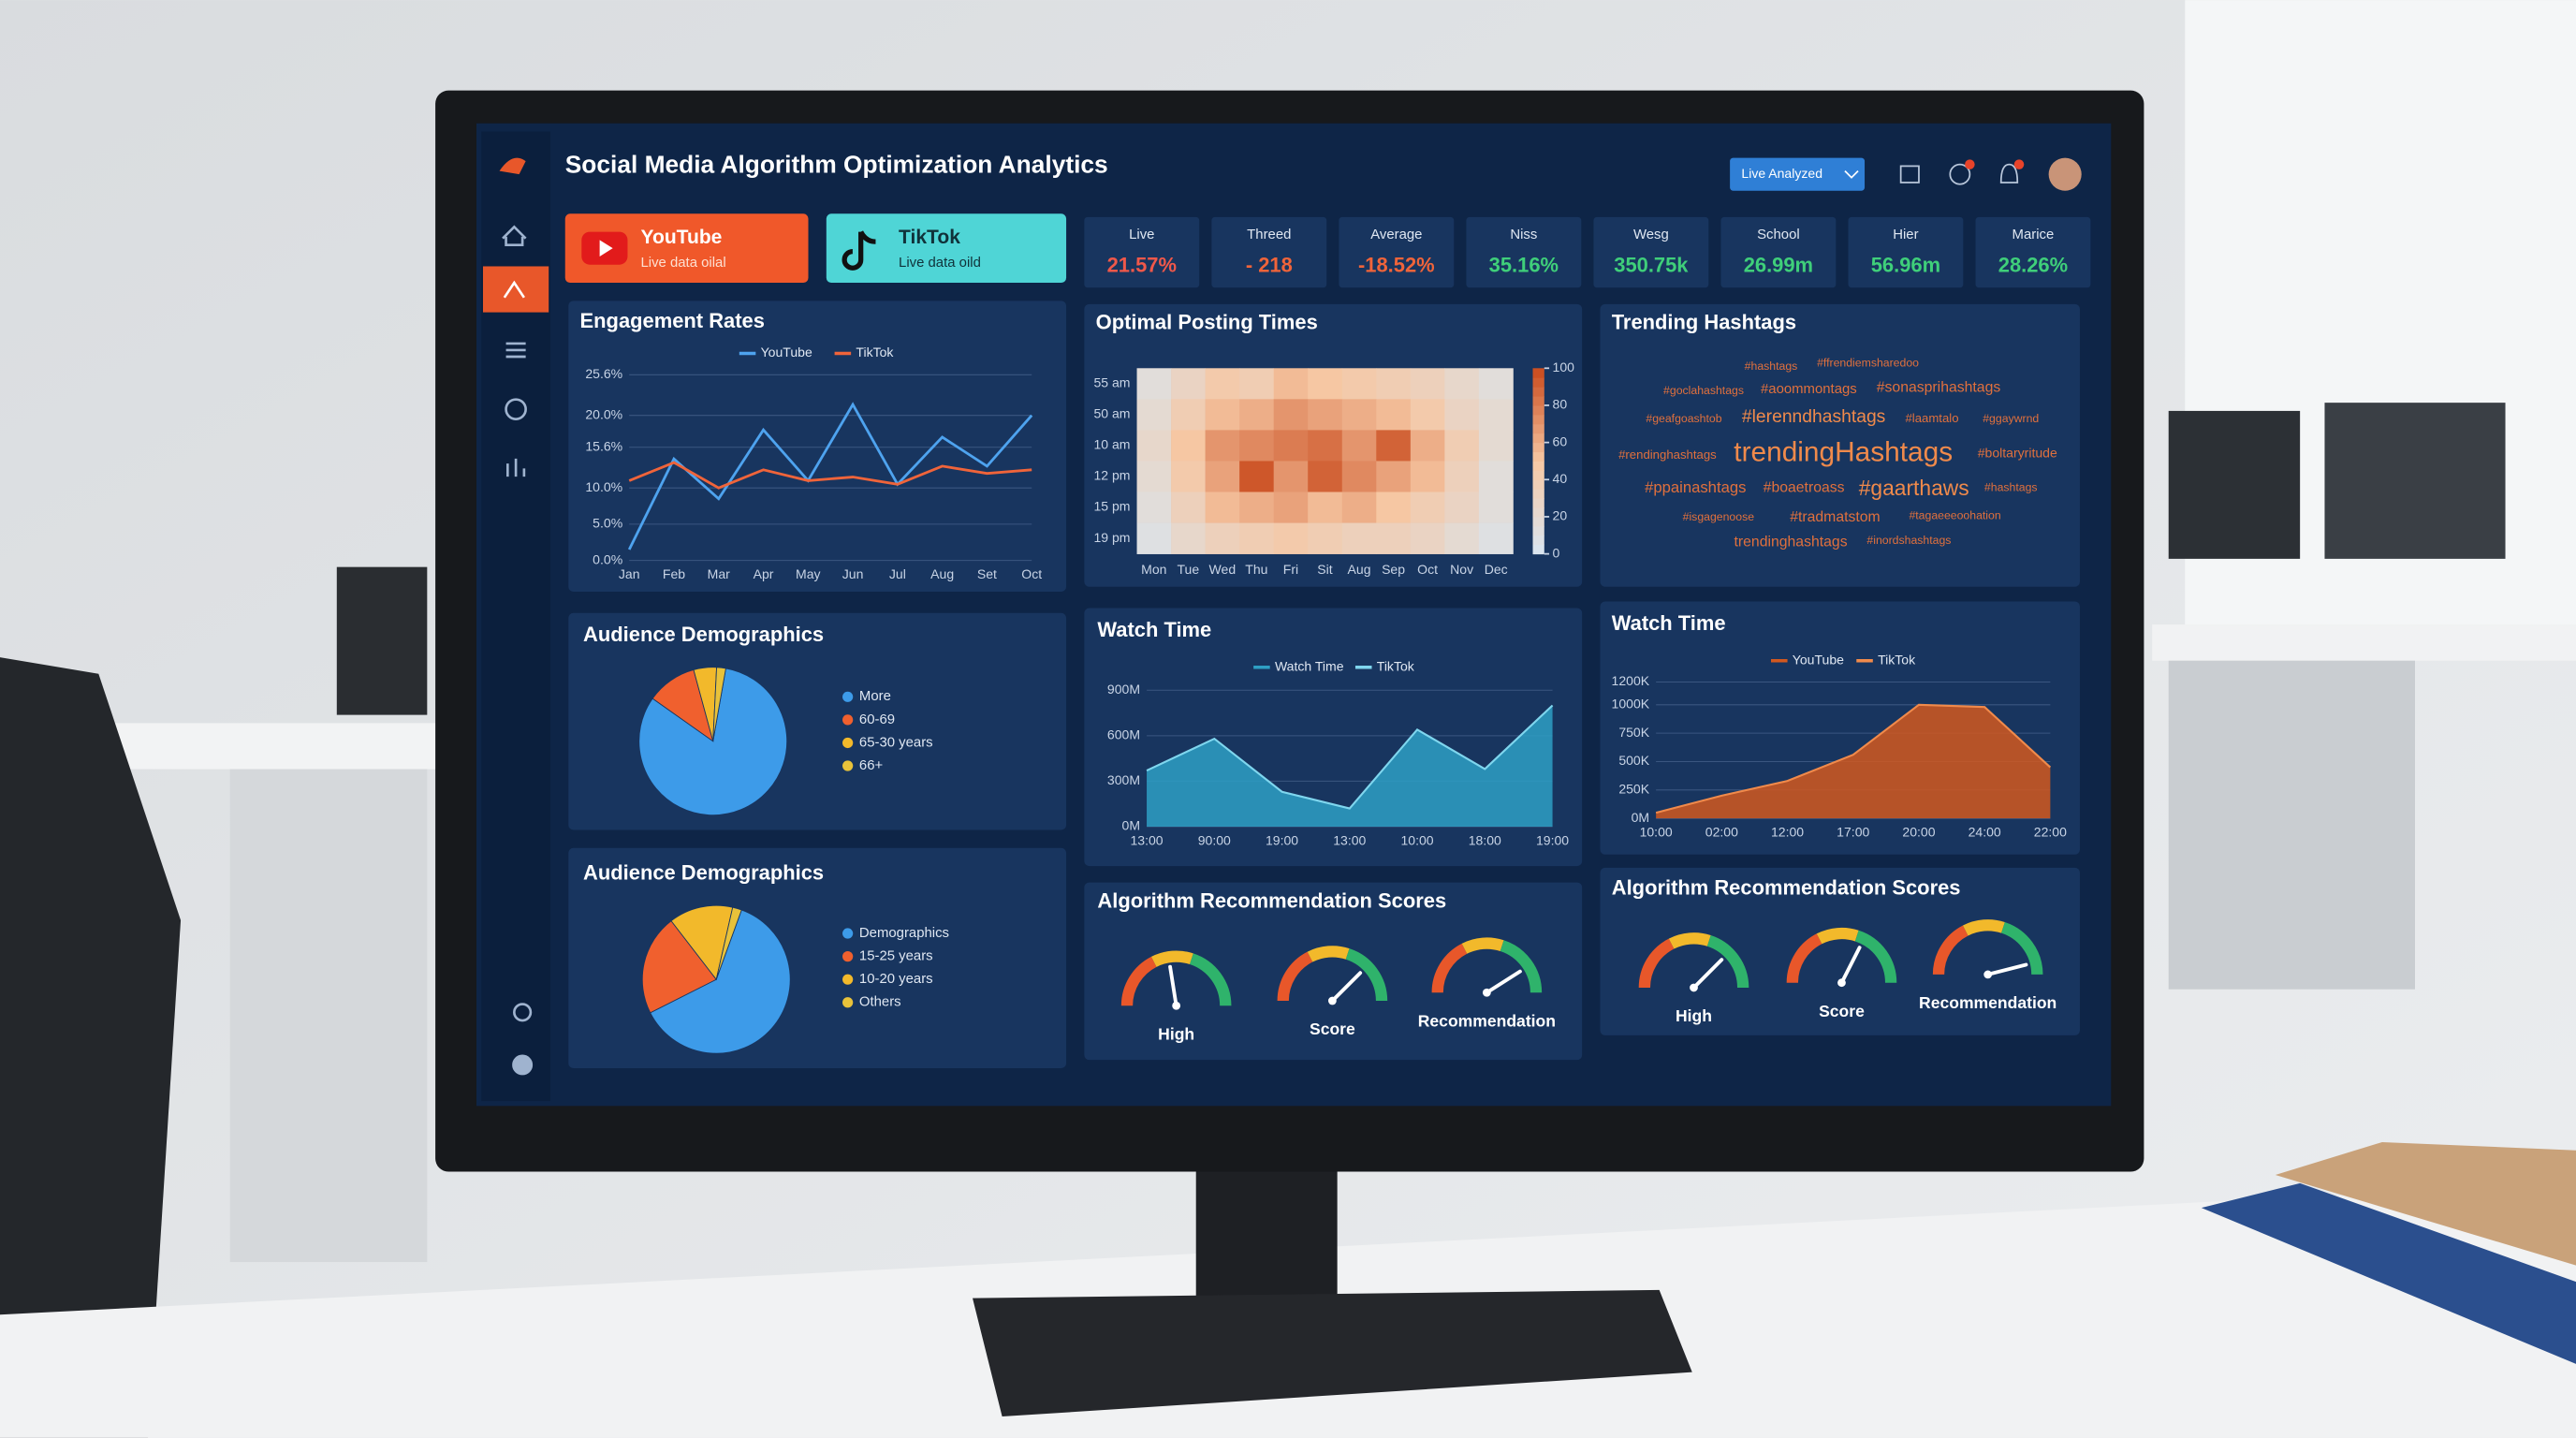  What do you see at coordinates (1798, 174) in the screenshot?
I see `live-button` at bounding box center [1798, 174].